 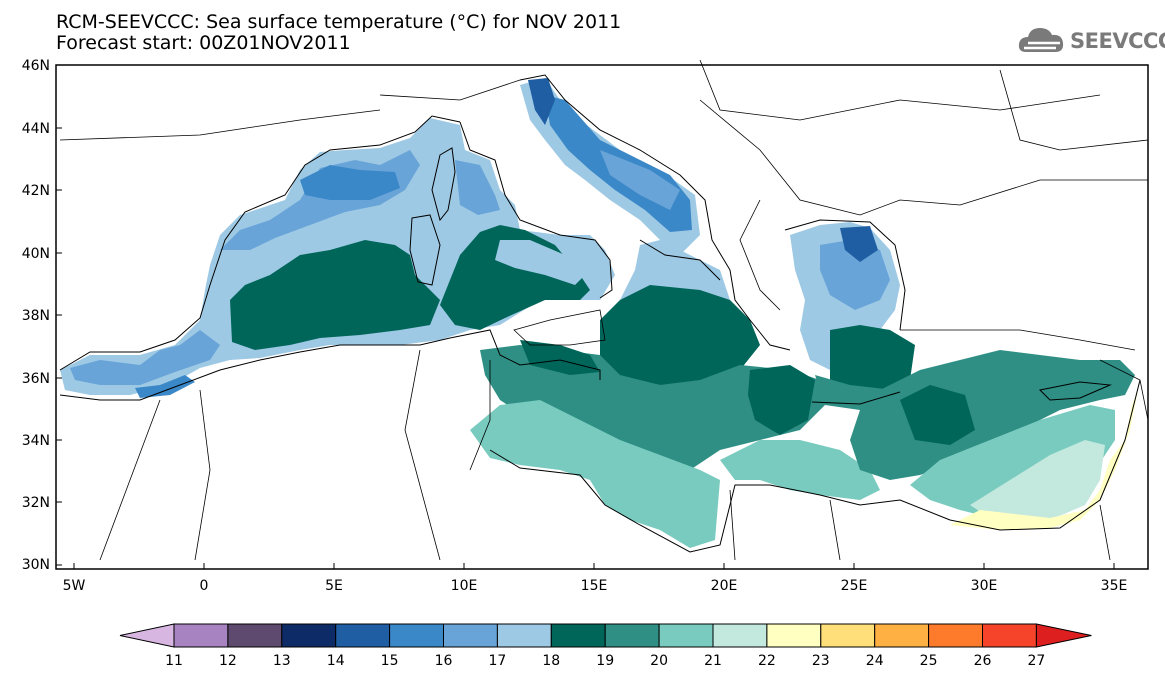 What do you see at coordinates (444, 661) in the screenshot?
I see `colorbar-tick-label: 16` at bounding box center [444, 661].